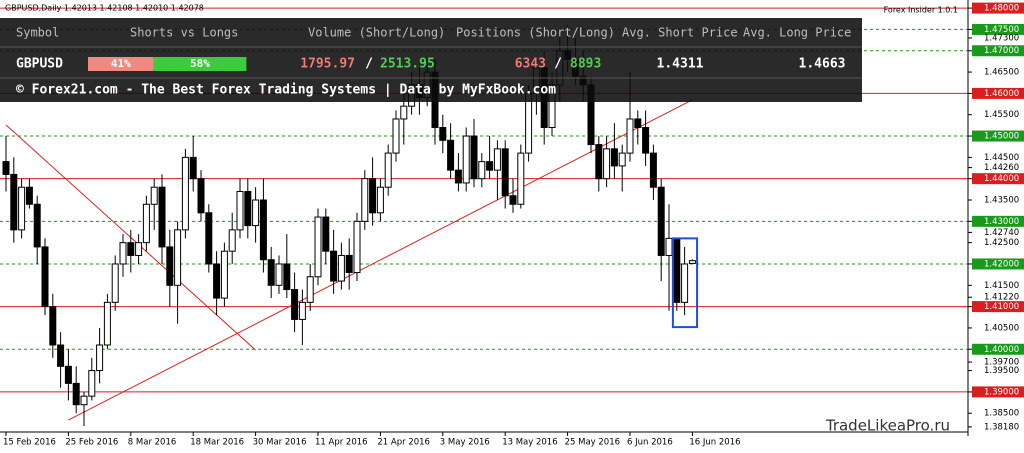 This screenshot has width=1024, height=453. What do you see at coordinates (1001, 350) in the screenshot?
I see `y-tick-label: 1.40000` at bounding box center [1001, 350].